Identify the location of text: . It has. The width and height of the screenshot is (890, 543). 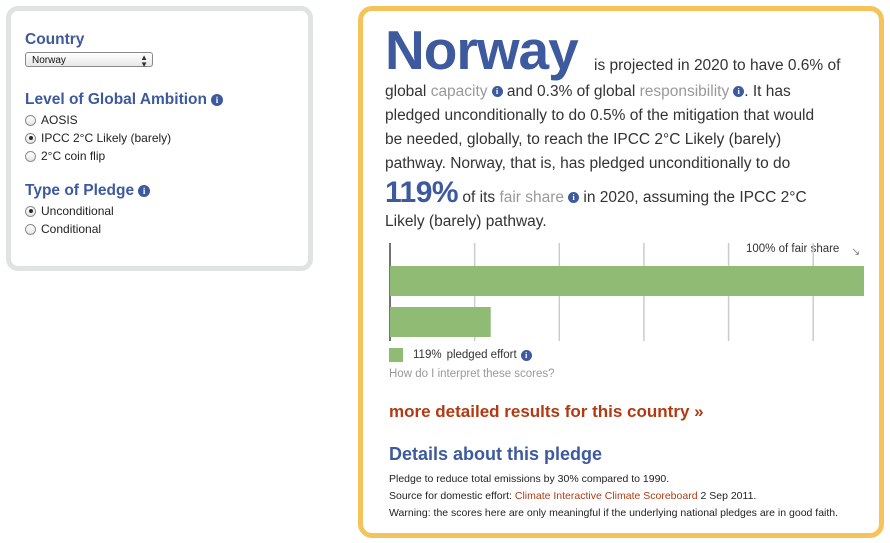
(767, 91).